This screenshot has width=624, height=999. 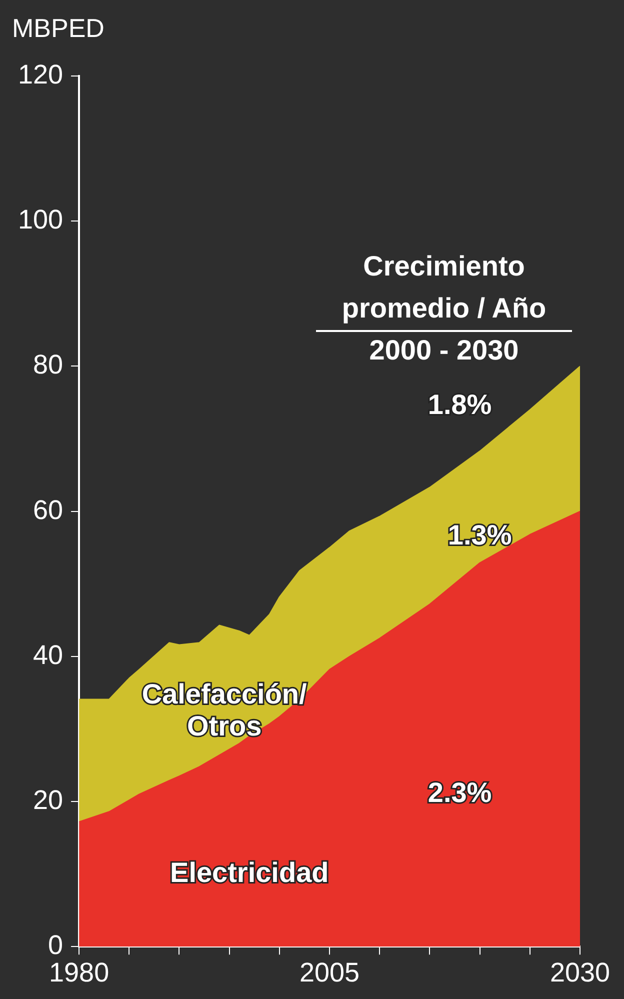 What do you see at coordinates (480, 534) in the screenshot?
I see `annotation: 1.3%` at bounding box center [480, 534].